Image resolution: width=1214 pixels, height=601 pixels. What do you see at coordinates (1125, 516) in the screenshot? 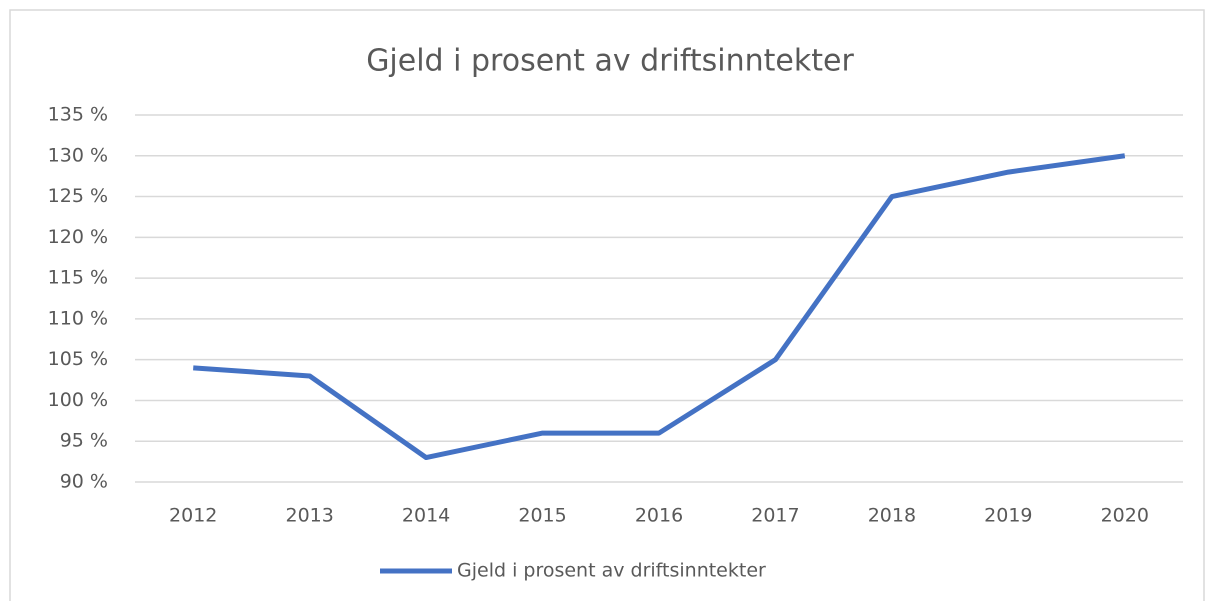
I see `x-tick-label: 2020` at bounding box center [1125, 516].